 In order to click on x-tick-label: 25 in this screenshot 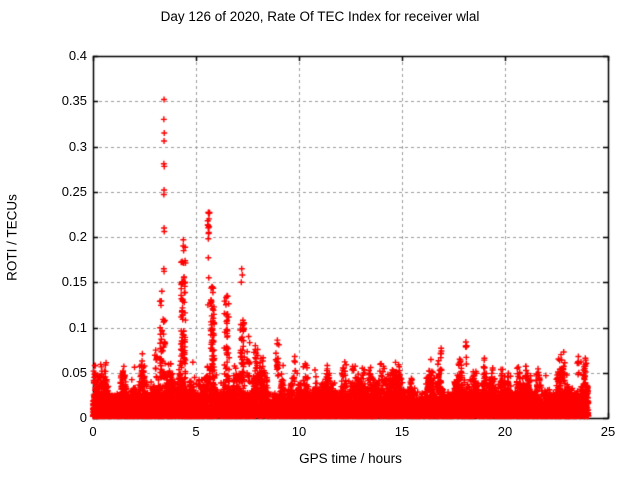, I will do `click(608, 431)`.